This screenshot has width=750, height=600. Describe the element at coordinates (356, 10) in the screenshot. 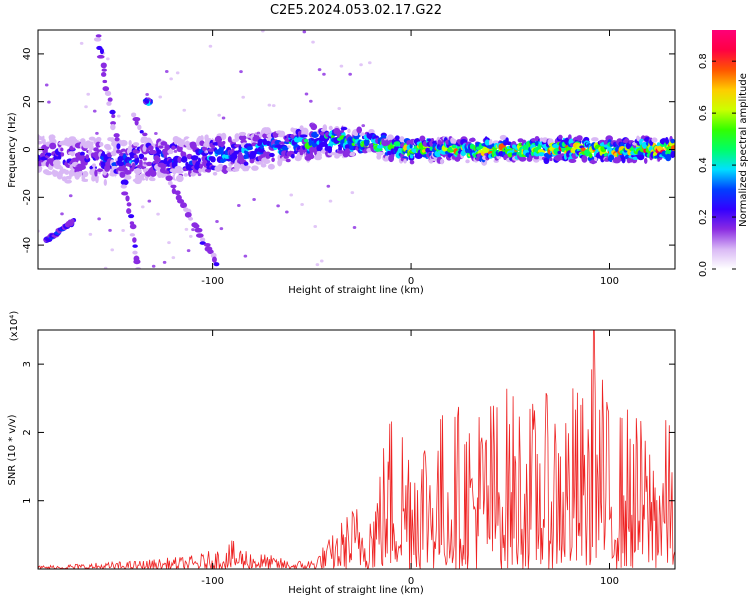

I see `chart-title: C2E5.2024.053.02.17.G22` at that location.